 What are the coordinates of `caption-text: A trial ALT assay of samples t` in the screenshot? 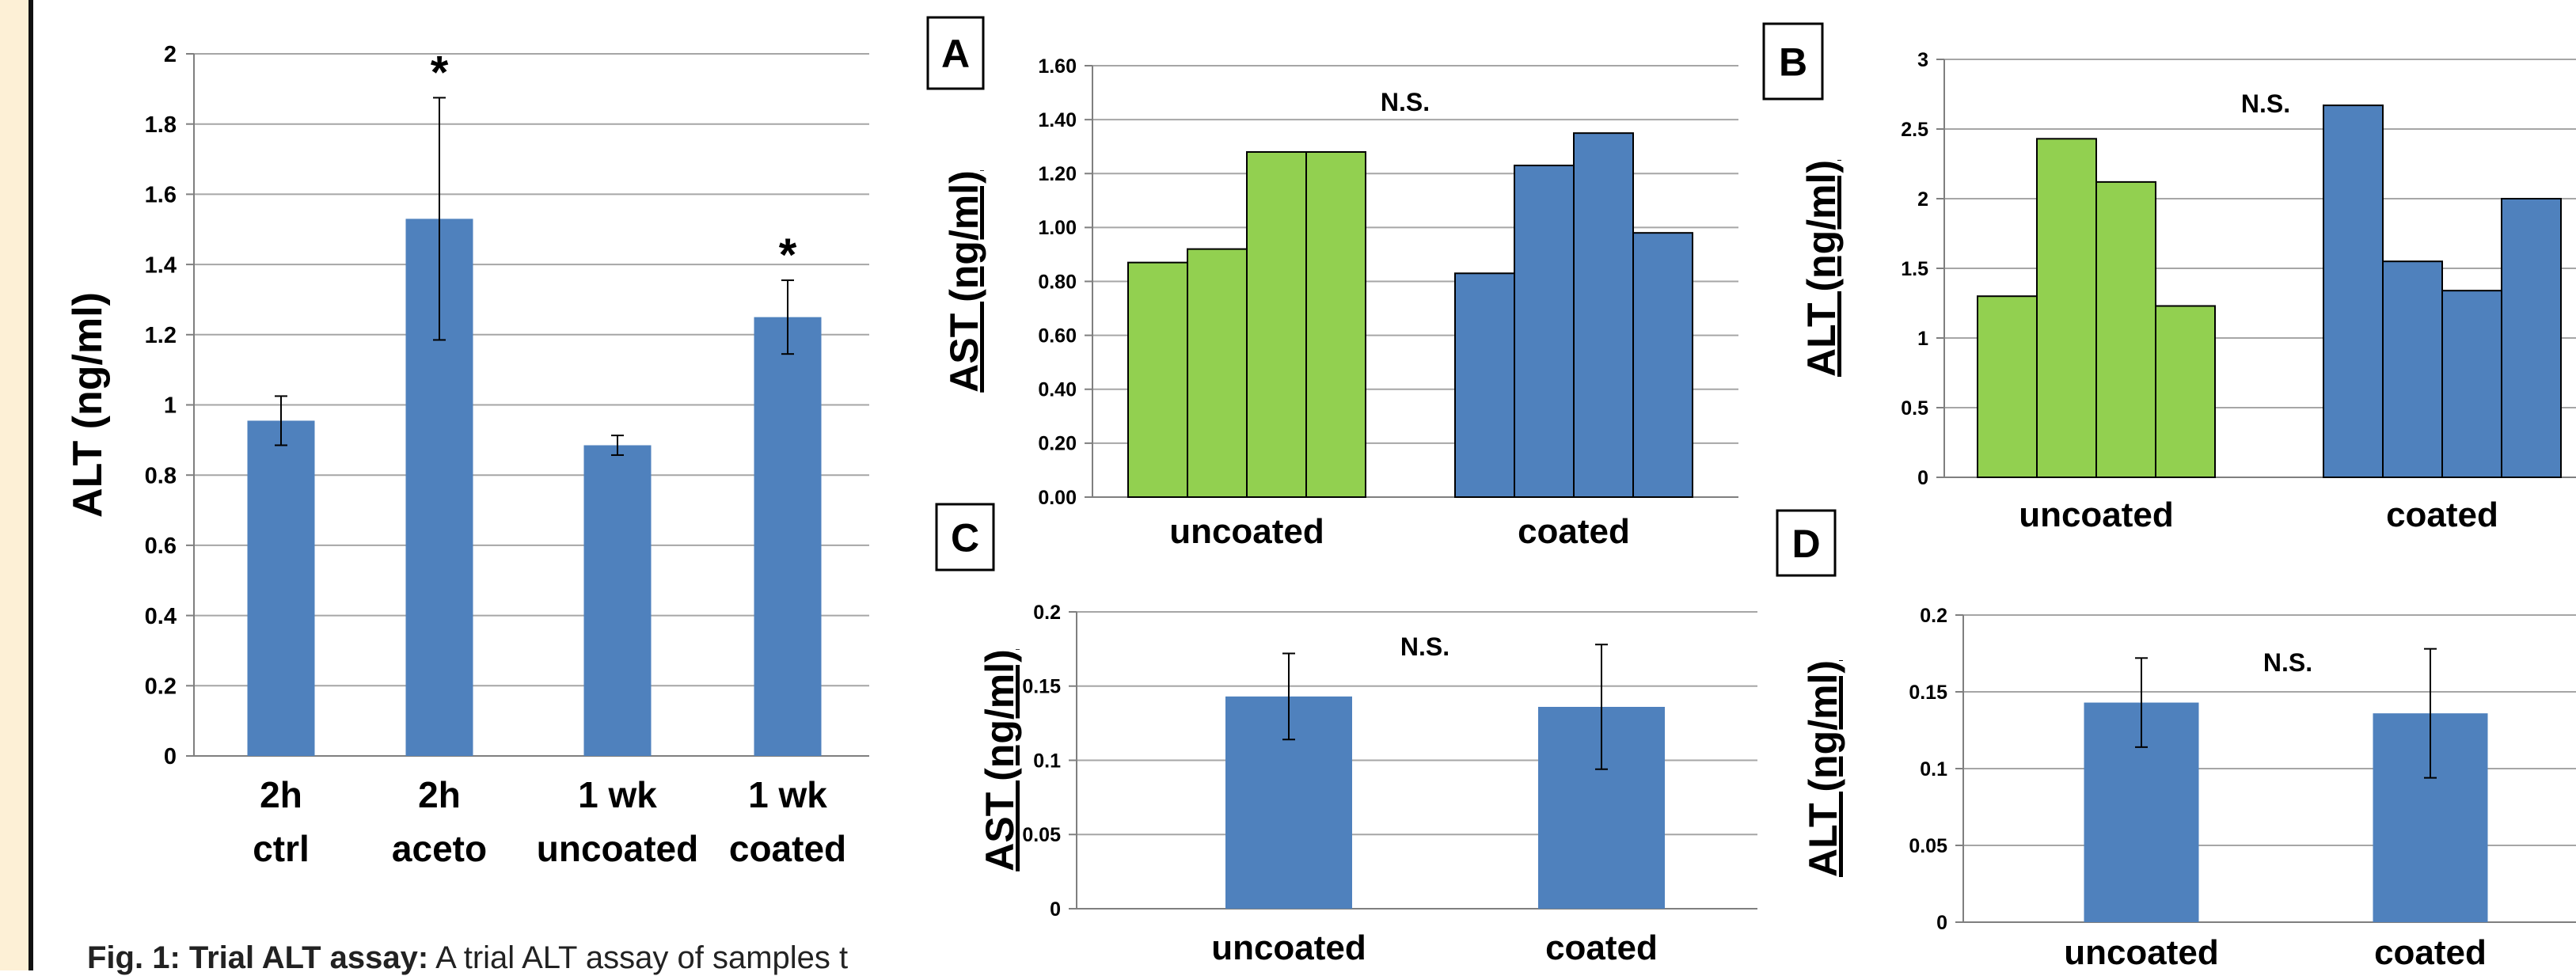 It's located at (642, 957).